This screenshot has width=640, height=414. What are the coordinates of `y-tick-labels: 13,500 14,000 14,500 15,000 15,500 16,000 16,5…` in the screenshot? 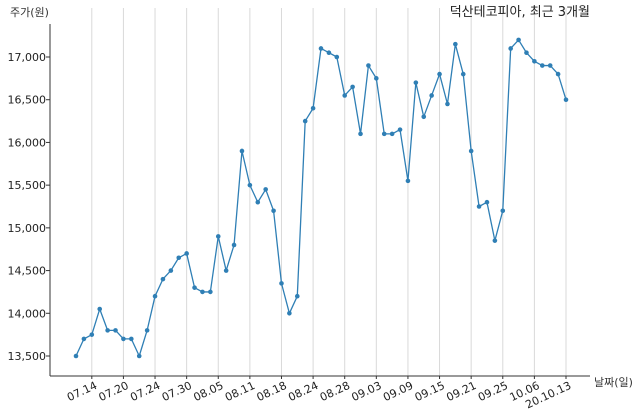 It's located at (27, 207).